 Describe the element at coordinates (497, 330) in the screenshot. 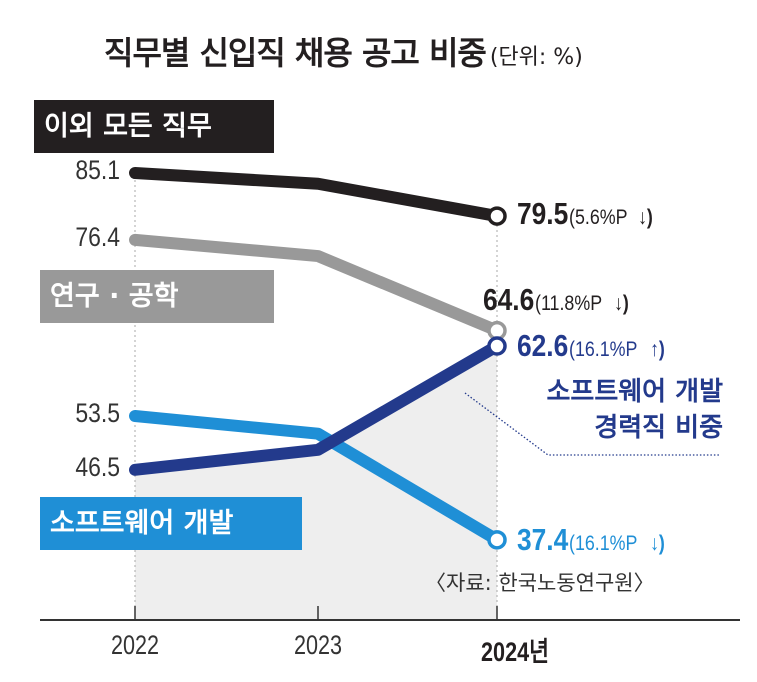

I see `end-marker-research` at that location.